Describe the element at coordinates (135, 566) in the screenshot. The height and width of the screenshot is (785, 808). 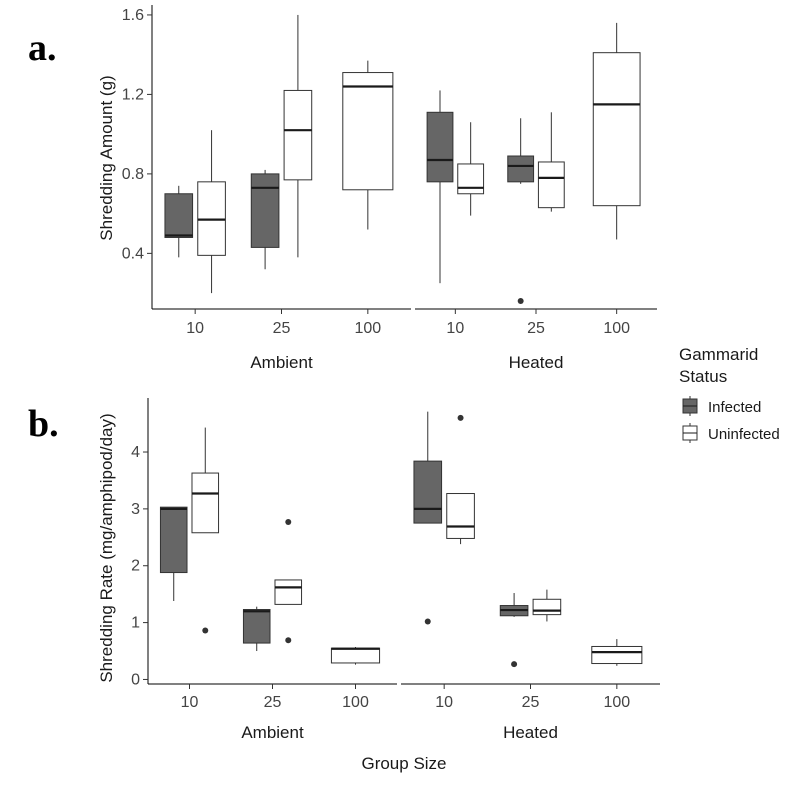
I see `y-tick-label: 2` at that location.